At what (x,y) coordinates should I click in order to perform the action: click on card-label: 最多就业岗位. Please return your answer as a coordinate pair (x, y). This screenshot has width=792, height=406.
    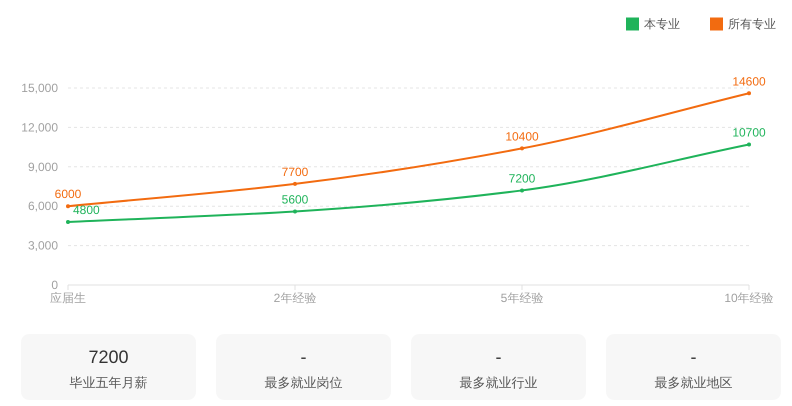
    Looking at the image, I should click on (303, 382).